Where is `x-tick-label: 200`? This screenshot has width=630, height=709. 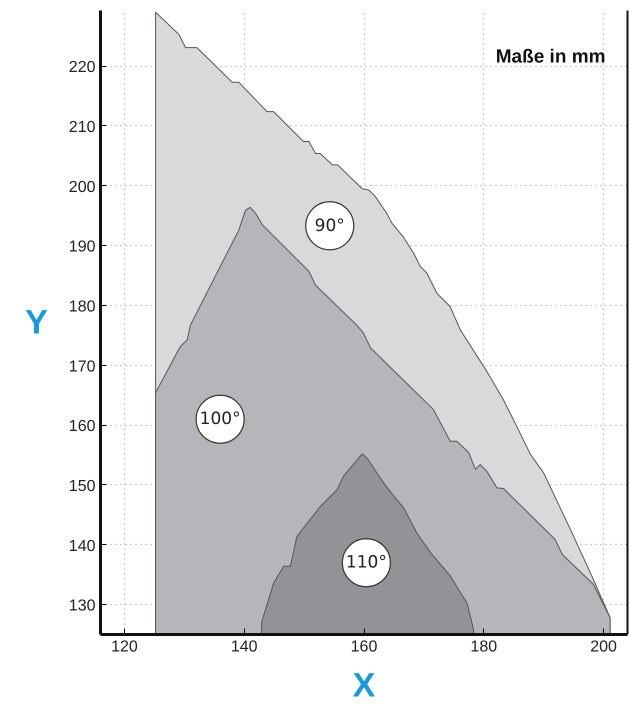
x-tick-label: 200 is located at coordinates (603, 647).